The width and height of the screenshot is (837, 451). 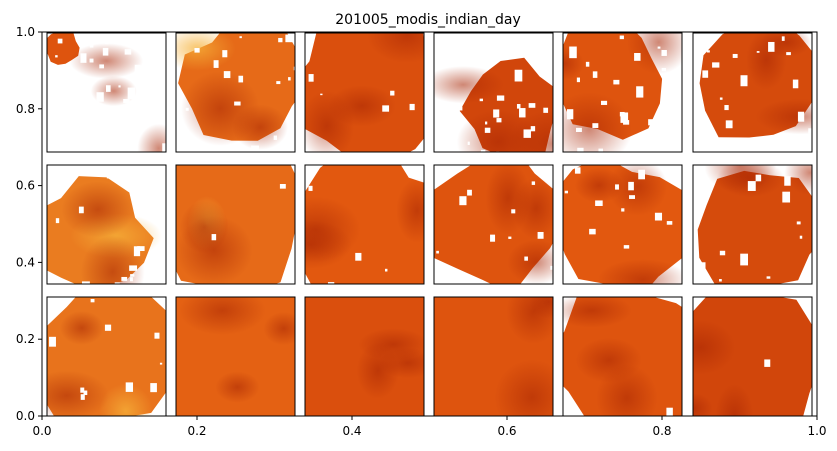 I want to click on x-tick-label: 0.6, so click(x=506, y=431).